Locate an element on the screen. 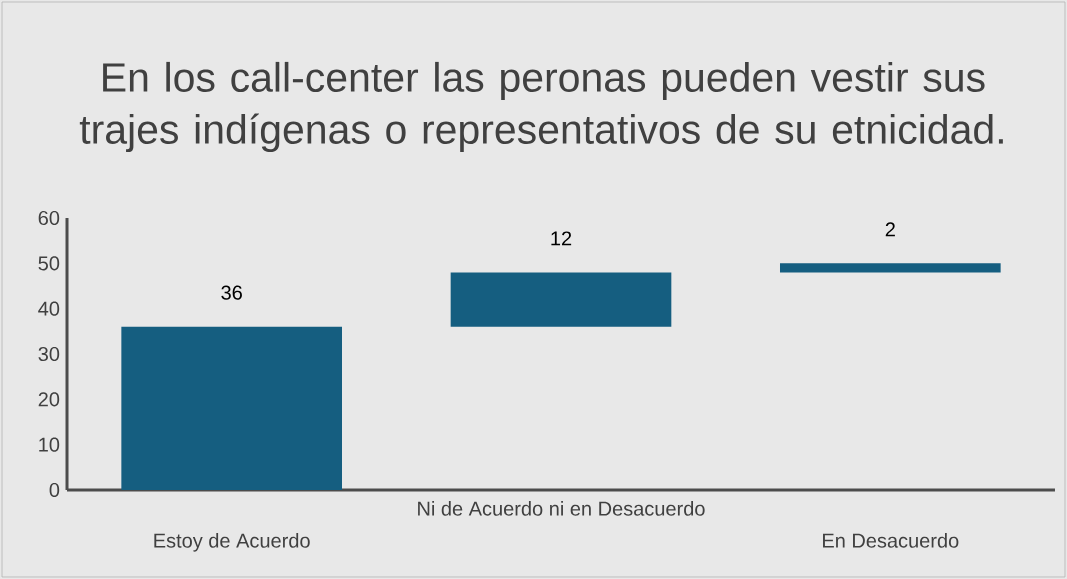  y-tick-label: 0 is located at coordinates (54, 490).